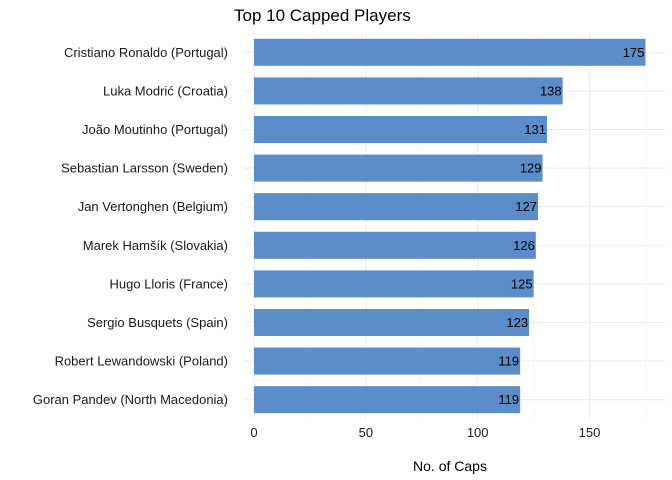 Image resolution: width=672 pixels, height=480 pixels. I want to click on x-tick-label: 50, so click(366, 432).